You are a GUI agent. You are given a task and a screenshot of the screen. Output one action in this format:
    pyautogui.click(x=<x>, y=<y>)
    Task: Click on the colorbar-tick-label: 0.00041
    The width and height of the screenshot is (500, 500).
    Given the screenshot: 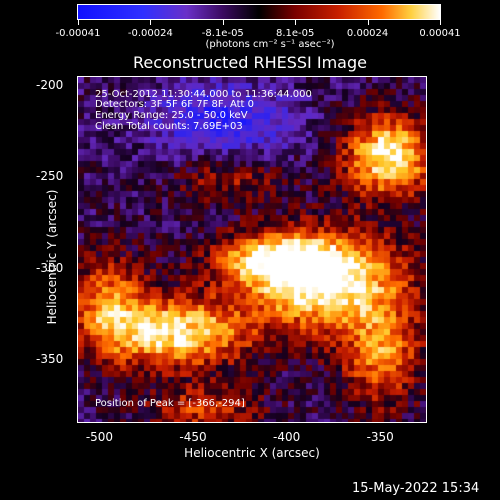 What is the action you would take?
    pyautogui.click(x=440, y=33)
    